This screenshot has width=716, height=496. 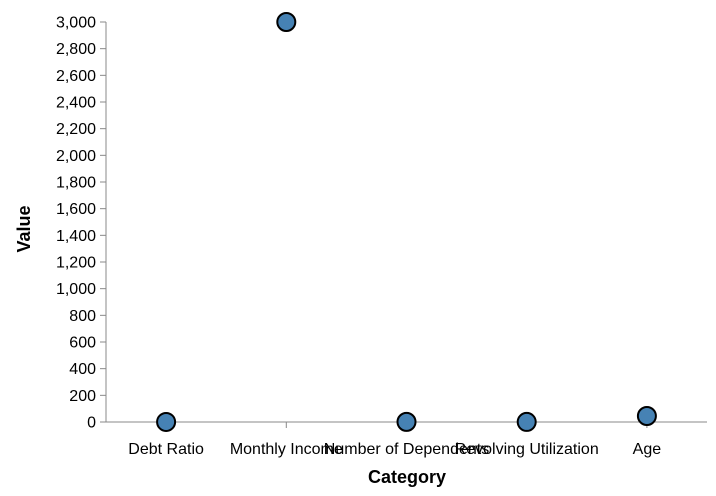 I want to click on y-tick-label: 2,000, so click(x=76, y=156).